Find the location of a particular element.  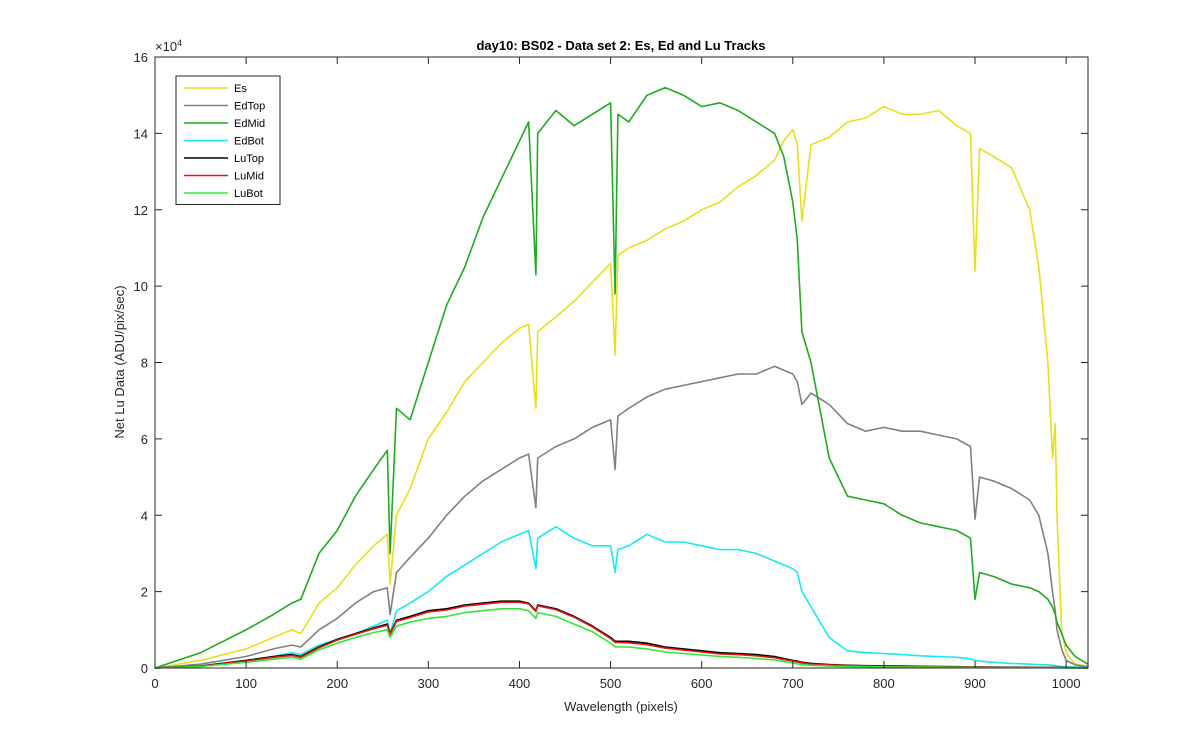

y-exponent-label: ×10⁴ is located at coordinates (168, 46).